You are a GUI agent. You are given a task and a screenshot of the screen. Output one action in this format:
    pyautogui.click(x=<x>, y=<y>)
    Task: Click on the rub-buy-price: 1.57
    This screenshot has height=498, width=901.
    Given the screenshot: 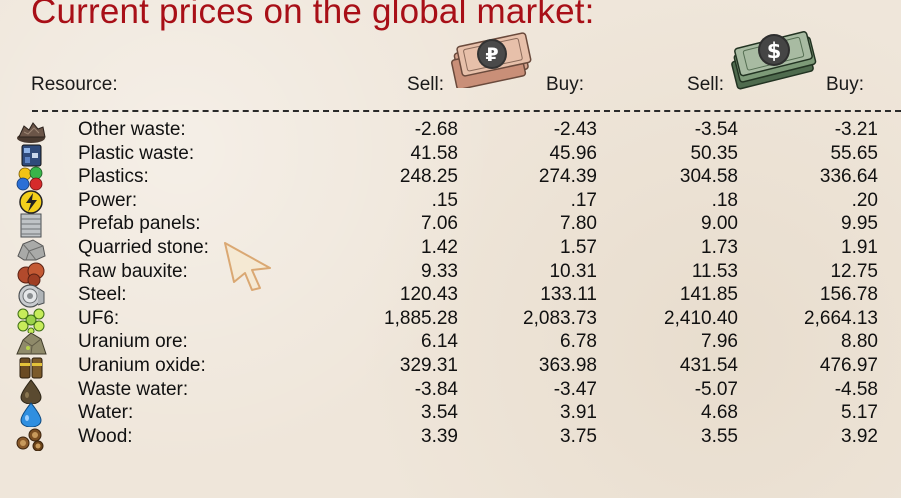 What is the action you would take?
    pyautogui.click(x=578, y=247)
    